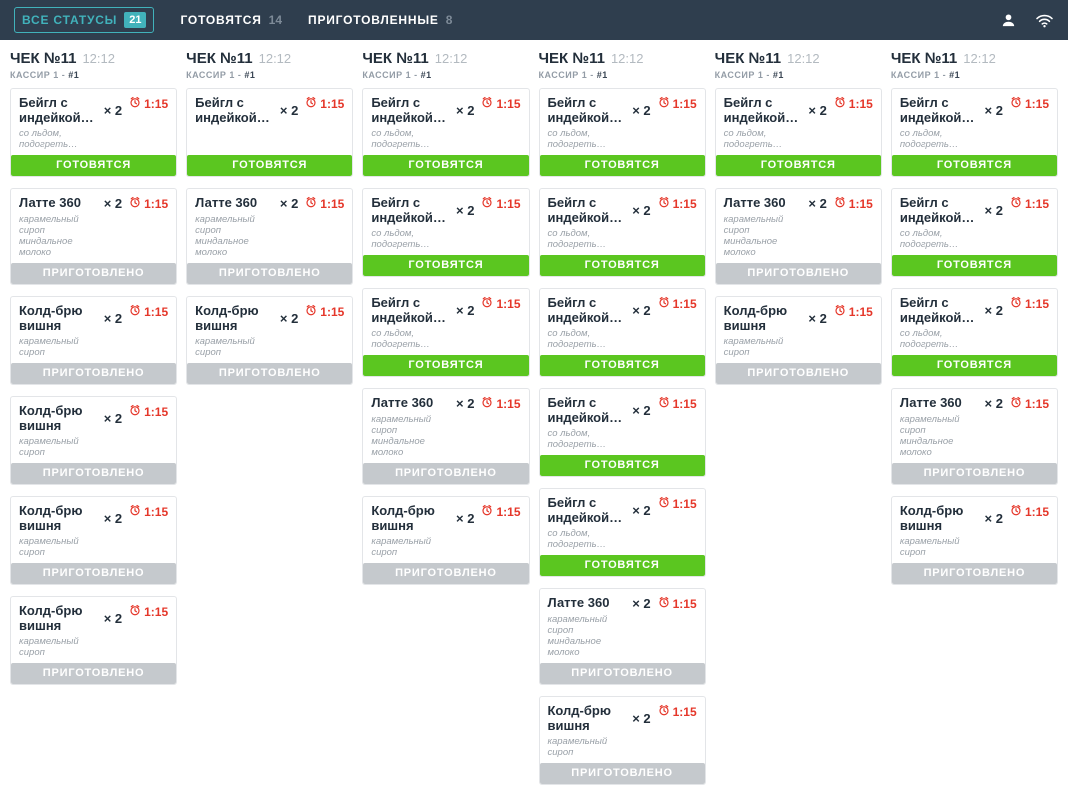  I want to click on receipt-header: ЧЕК №11 12:12 КАССИР 1 - #1, so click(974, 65).